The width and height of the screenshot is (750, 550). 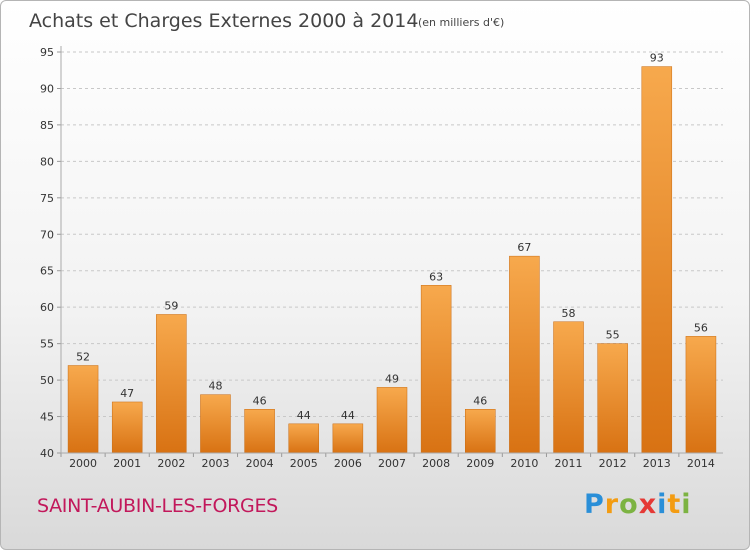 What do you see at coordinates (657, 463) in the screenshot?
I see `x-tick-label: 2013` at bounding box center [657, 463].